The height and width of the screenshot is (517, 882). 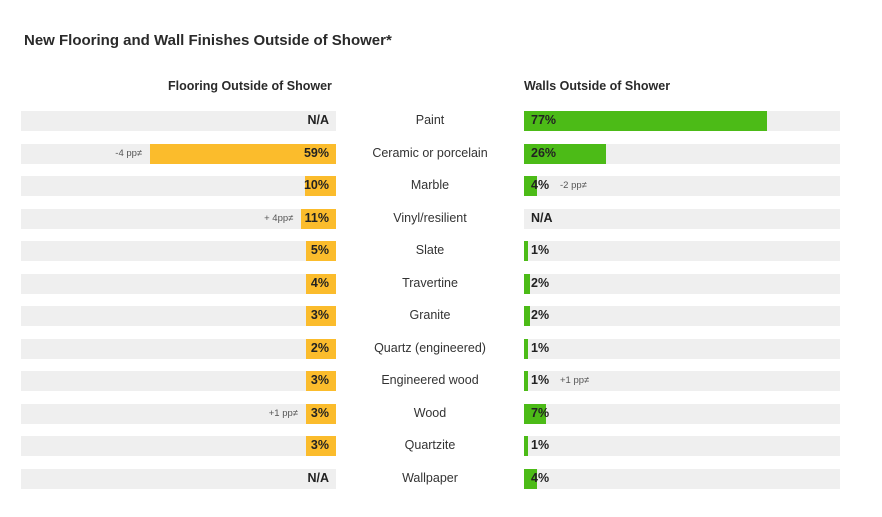 I want to click on chart-row: 10% Marble 4% -2 pp≠, so click(x=441, y=186).